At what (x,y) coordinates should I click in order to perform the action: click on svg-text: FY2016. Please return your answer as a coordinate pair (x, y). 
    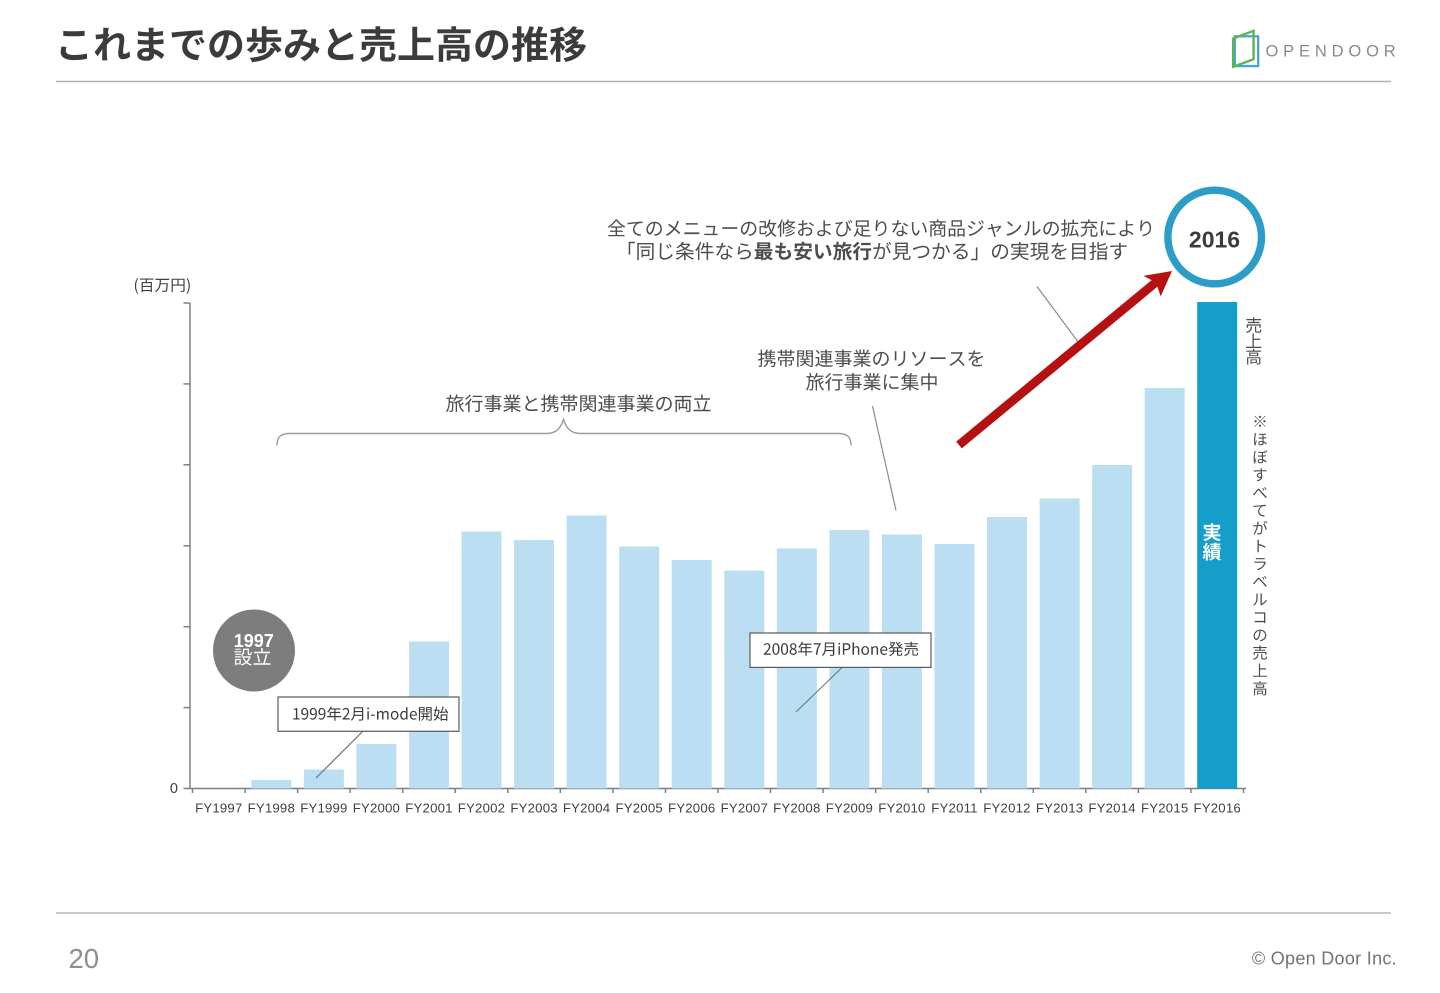
    Looking at the image, I should click on (1217, 807).